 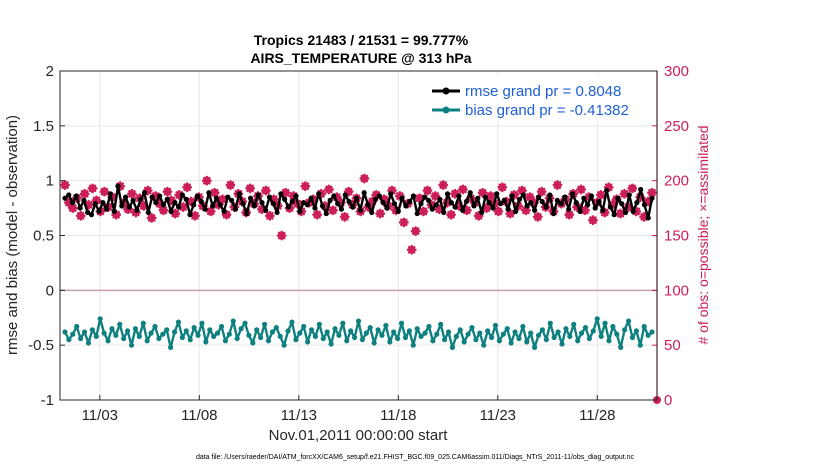 I want to click on x-tick-label: 11/03, so click(x=100, y=415).